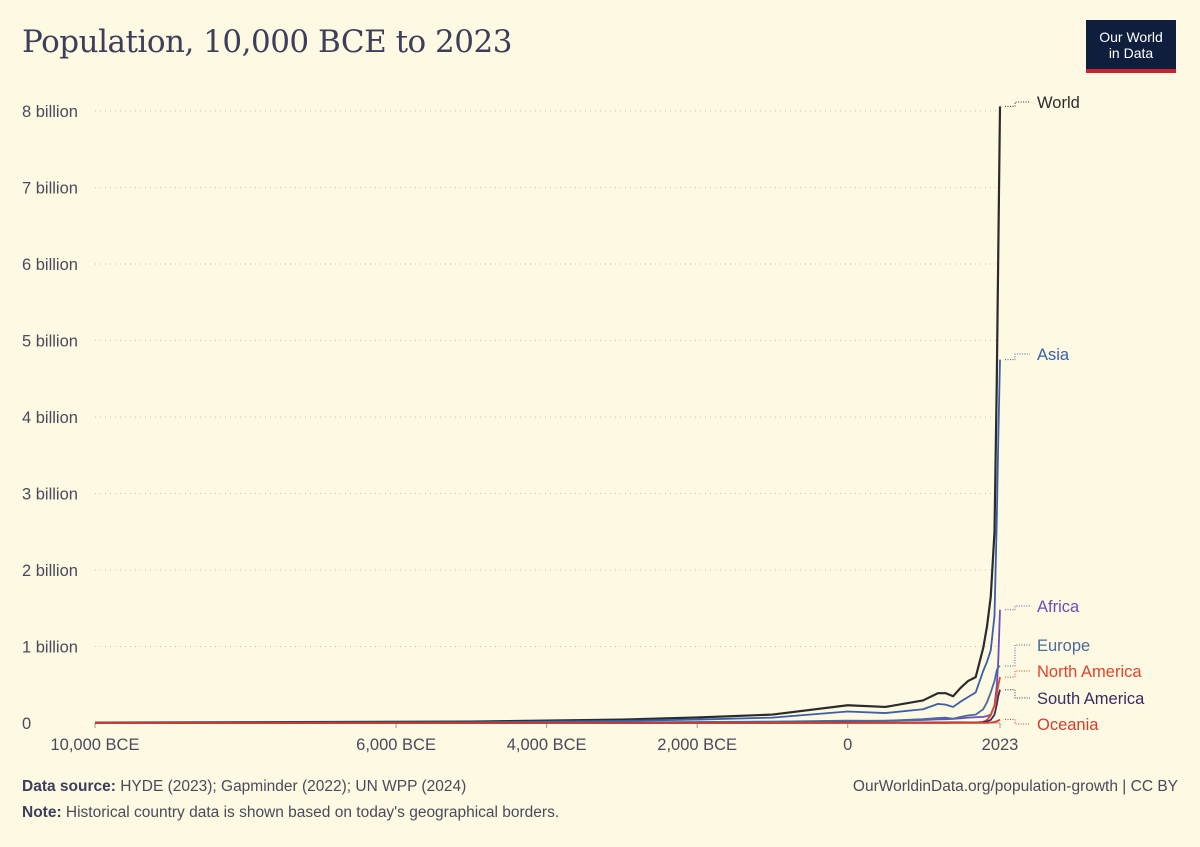 This screenshot has width=1200, height=847. I want to click on y-tick-label: 8 billion, so click(50, 112).